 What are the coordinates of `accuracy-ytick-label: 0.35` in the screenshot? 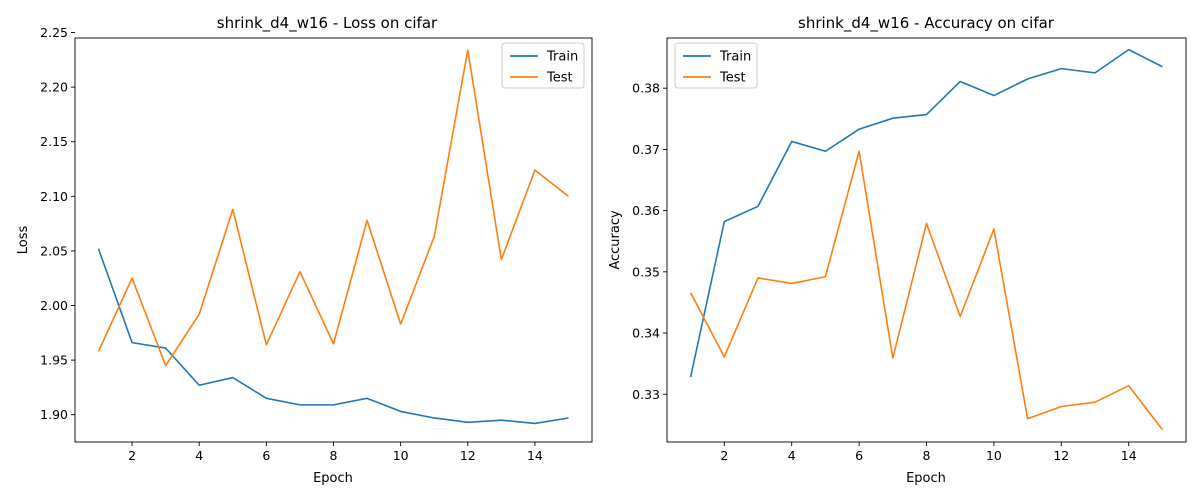 It's located at (646, 271).